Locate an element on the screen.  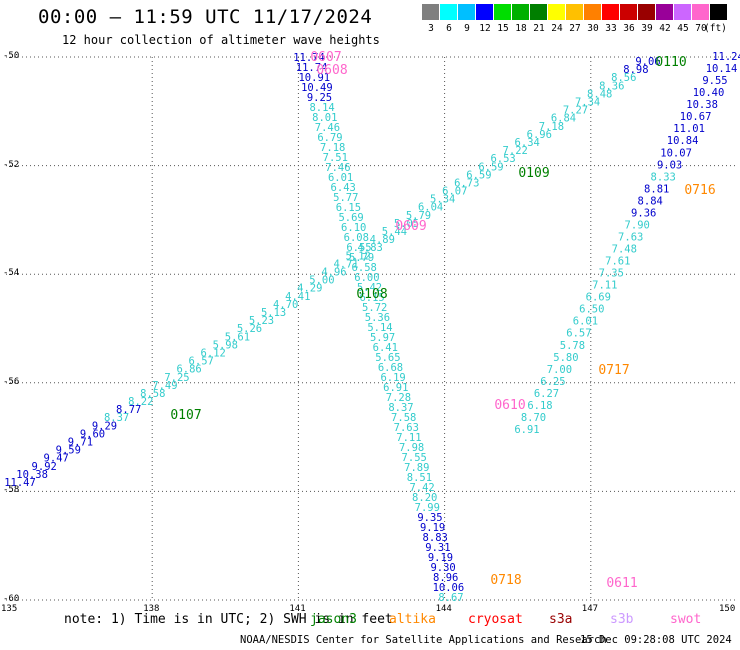
wave-height-value: 5.12 is located at coordinates (358, 256).